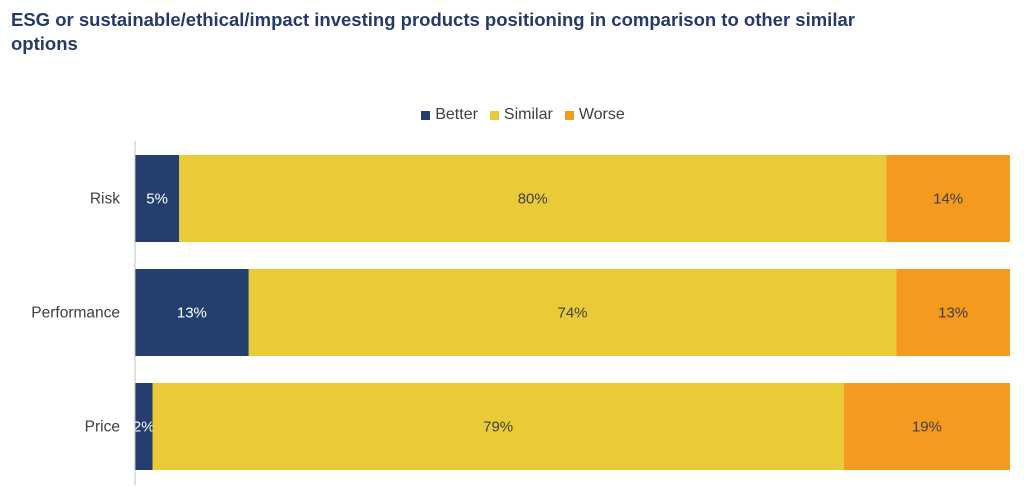 The height and width of the screenshot is (497, 1024). What do you see at coordinates (456, 114) in the screenshot?
I see `legend-label-better: Better` at bounding box center [456, 114].